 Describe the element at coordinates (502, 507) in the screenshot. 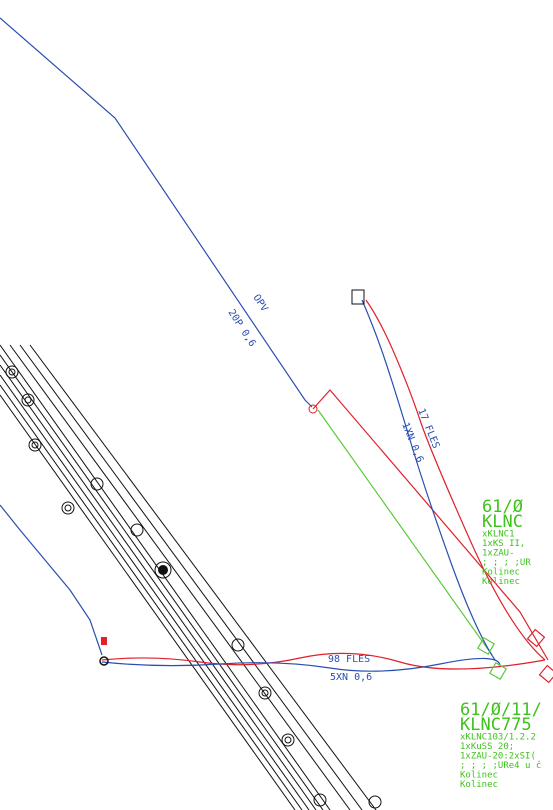

I see `block-line: 61/Ø` at that location.